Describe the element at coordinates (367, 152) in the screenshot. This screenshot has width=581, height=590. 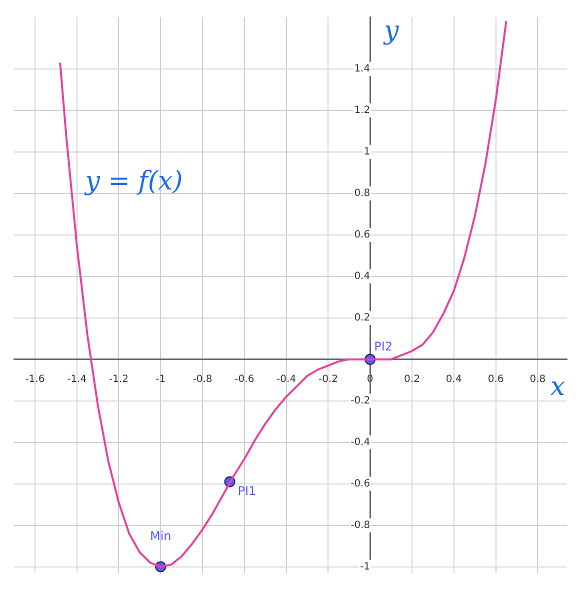
I see `y-tick-label: 1` at that location.